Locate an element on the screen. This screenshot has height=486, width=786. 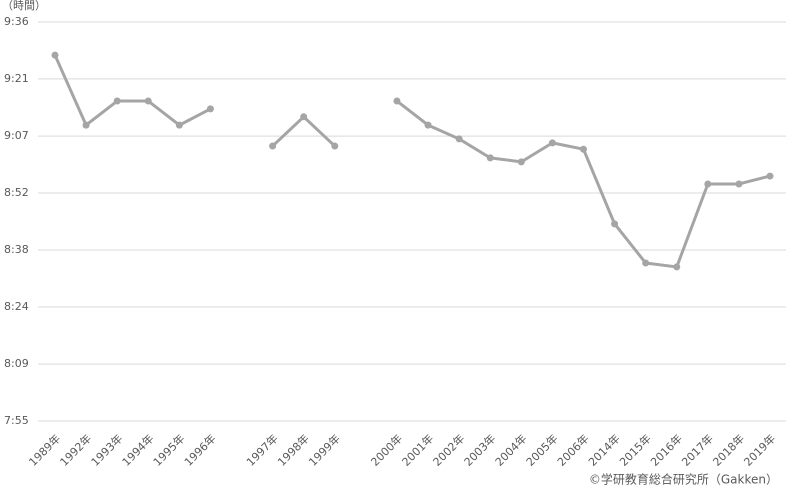
y-tick-label: 8:09 is located at coordinates (16, 363).